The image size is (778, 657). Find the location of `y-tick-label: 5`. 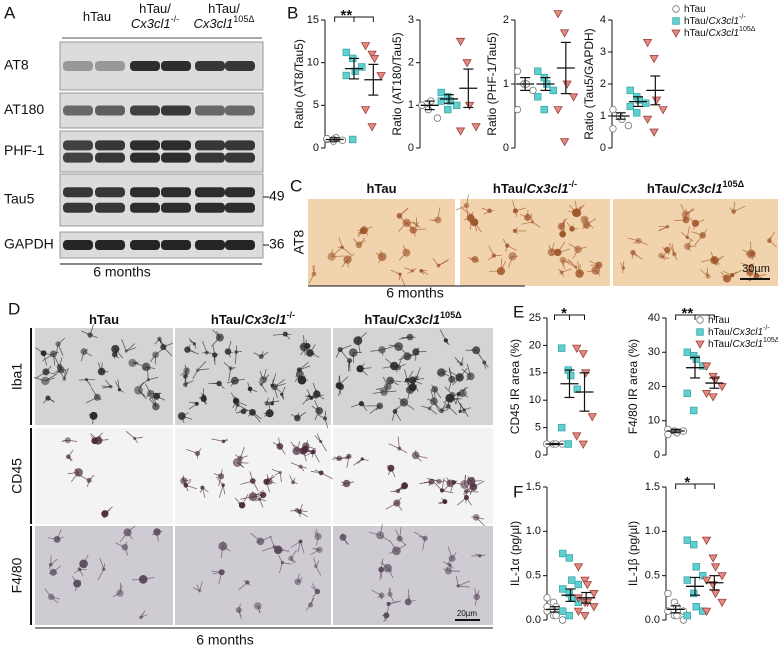

y-tick-label: 5 is located at coordinates (316, 105).